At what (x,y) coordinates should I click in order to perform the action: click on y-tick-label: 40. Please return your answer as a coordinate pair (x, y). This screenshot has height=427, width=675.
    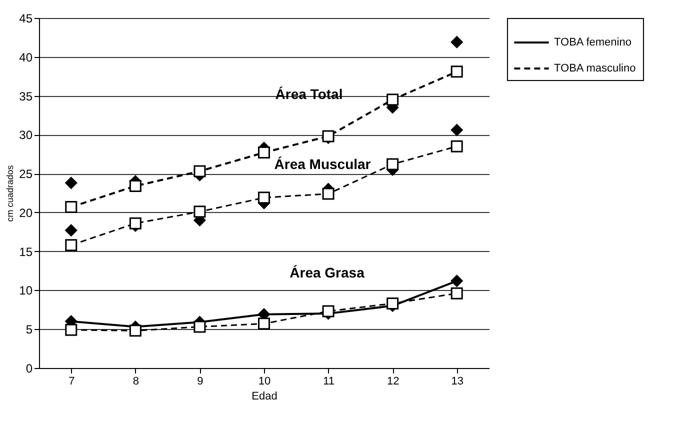
    Looking at the image, I should click on (26, 57).